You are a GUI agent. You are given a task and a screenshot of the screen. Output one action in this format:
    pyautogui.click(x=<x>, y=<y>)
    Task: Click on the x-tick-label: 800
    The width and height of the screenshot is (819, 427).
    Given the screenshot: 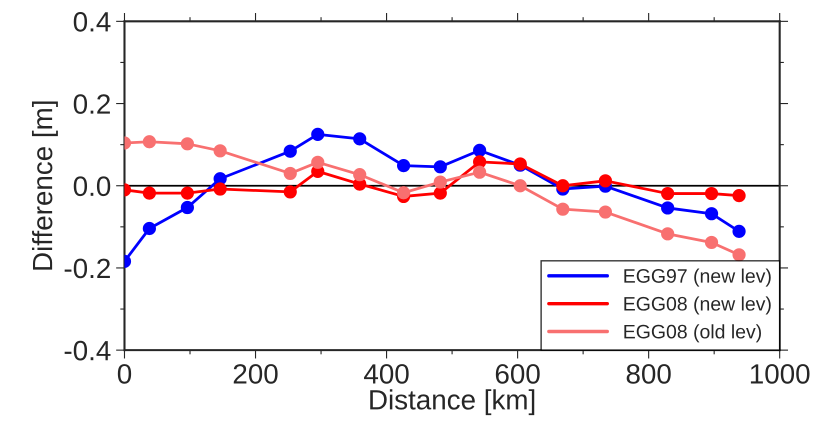 What is the action you would take?
    pyautogui.click(x=648, y=374)
    